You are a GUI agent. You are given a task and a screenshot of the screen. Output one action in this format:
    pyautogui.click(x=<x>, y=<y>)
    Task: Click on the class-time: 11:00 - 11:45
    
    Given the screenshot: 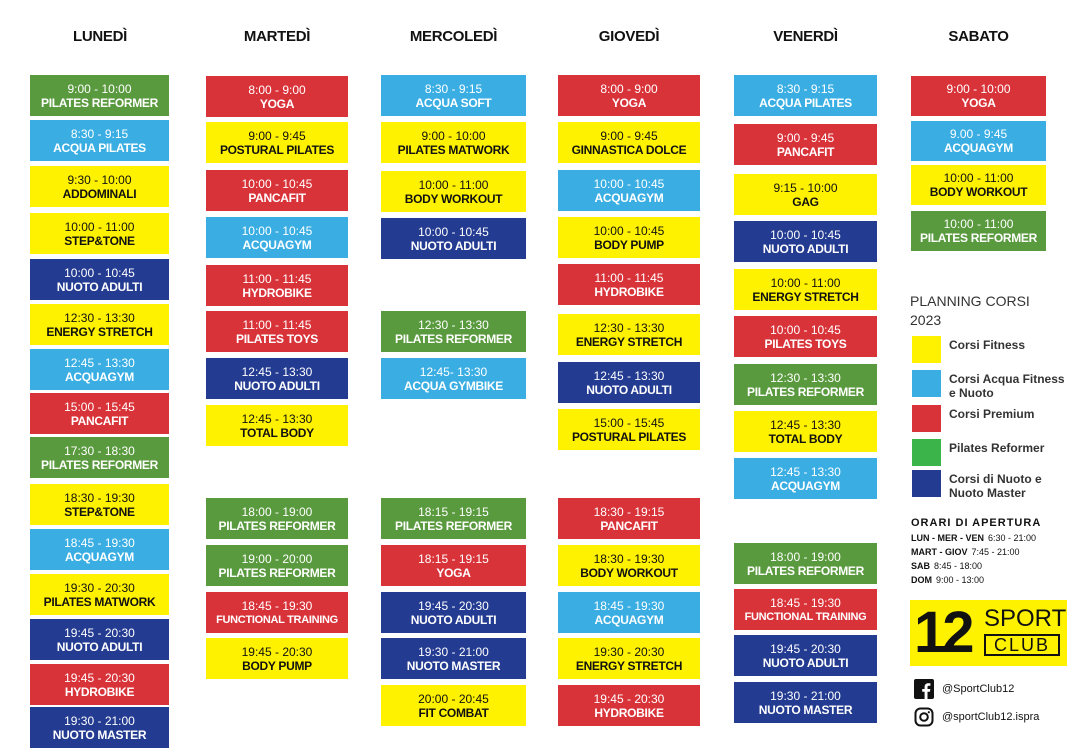 What is the action you would take?
    pyautogui.click(x=277, y=278)
    